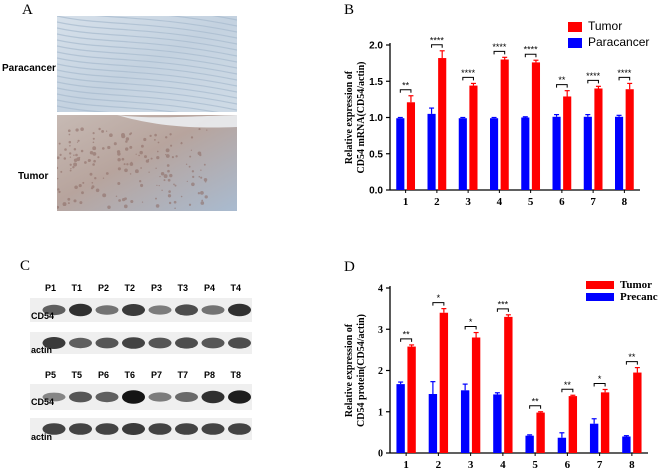 The width and height of the screenshot is (658, 468). I want to click on x-tick-label: 2, so click(437, 202).